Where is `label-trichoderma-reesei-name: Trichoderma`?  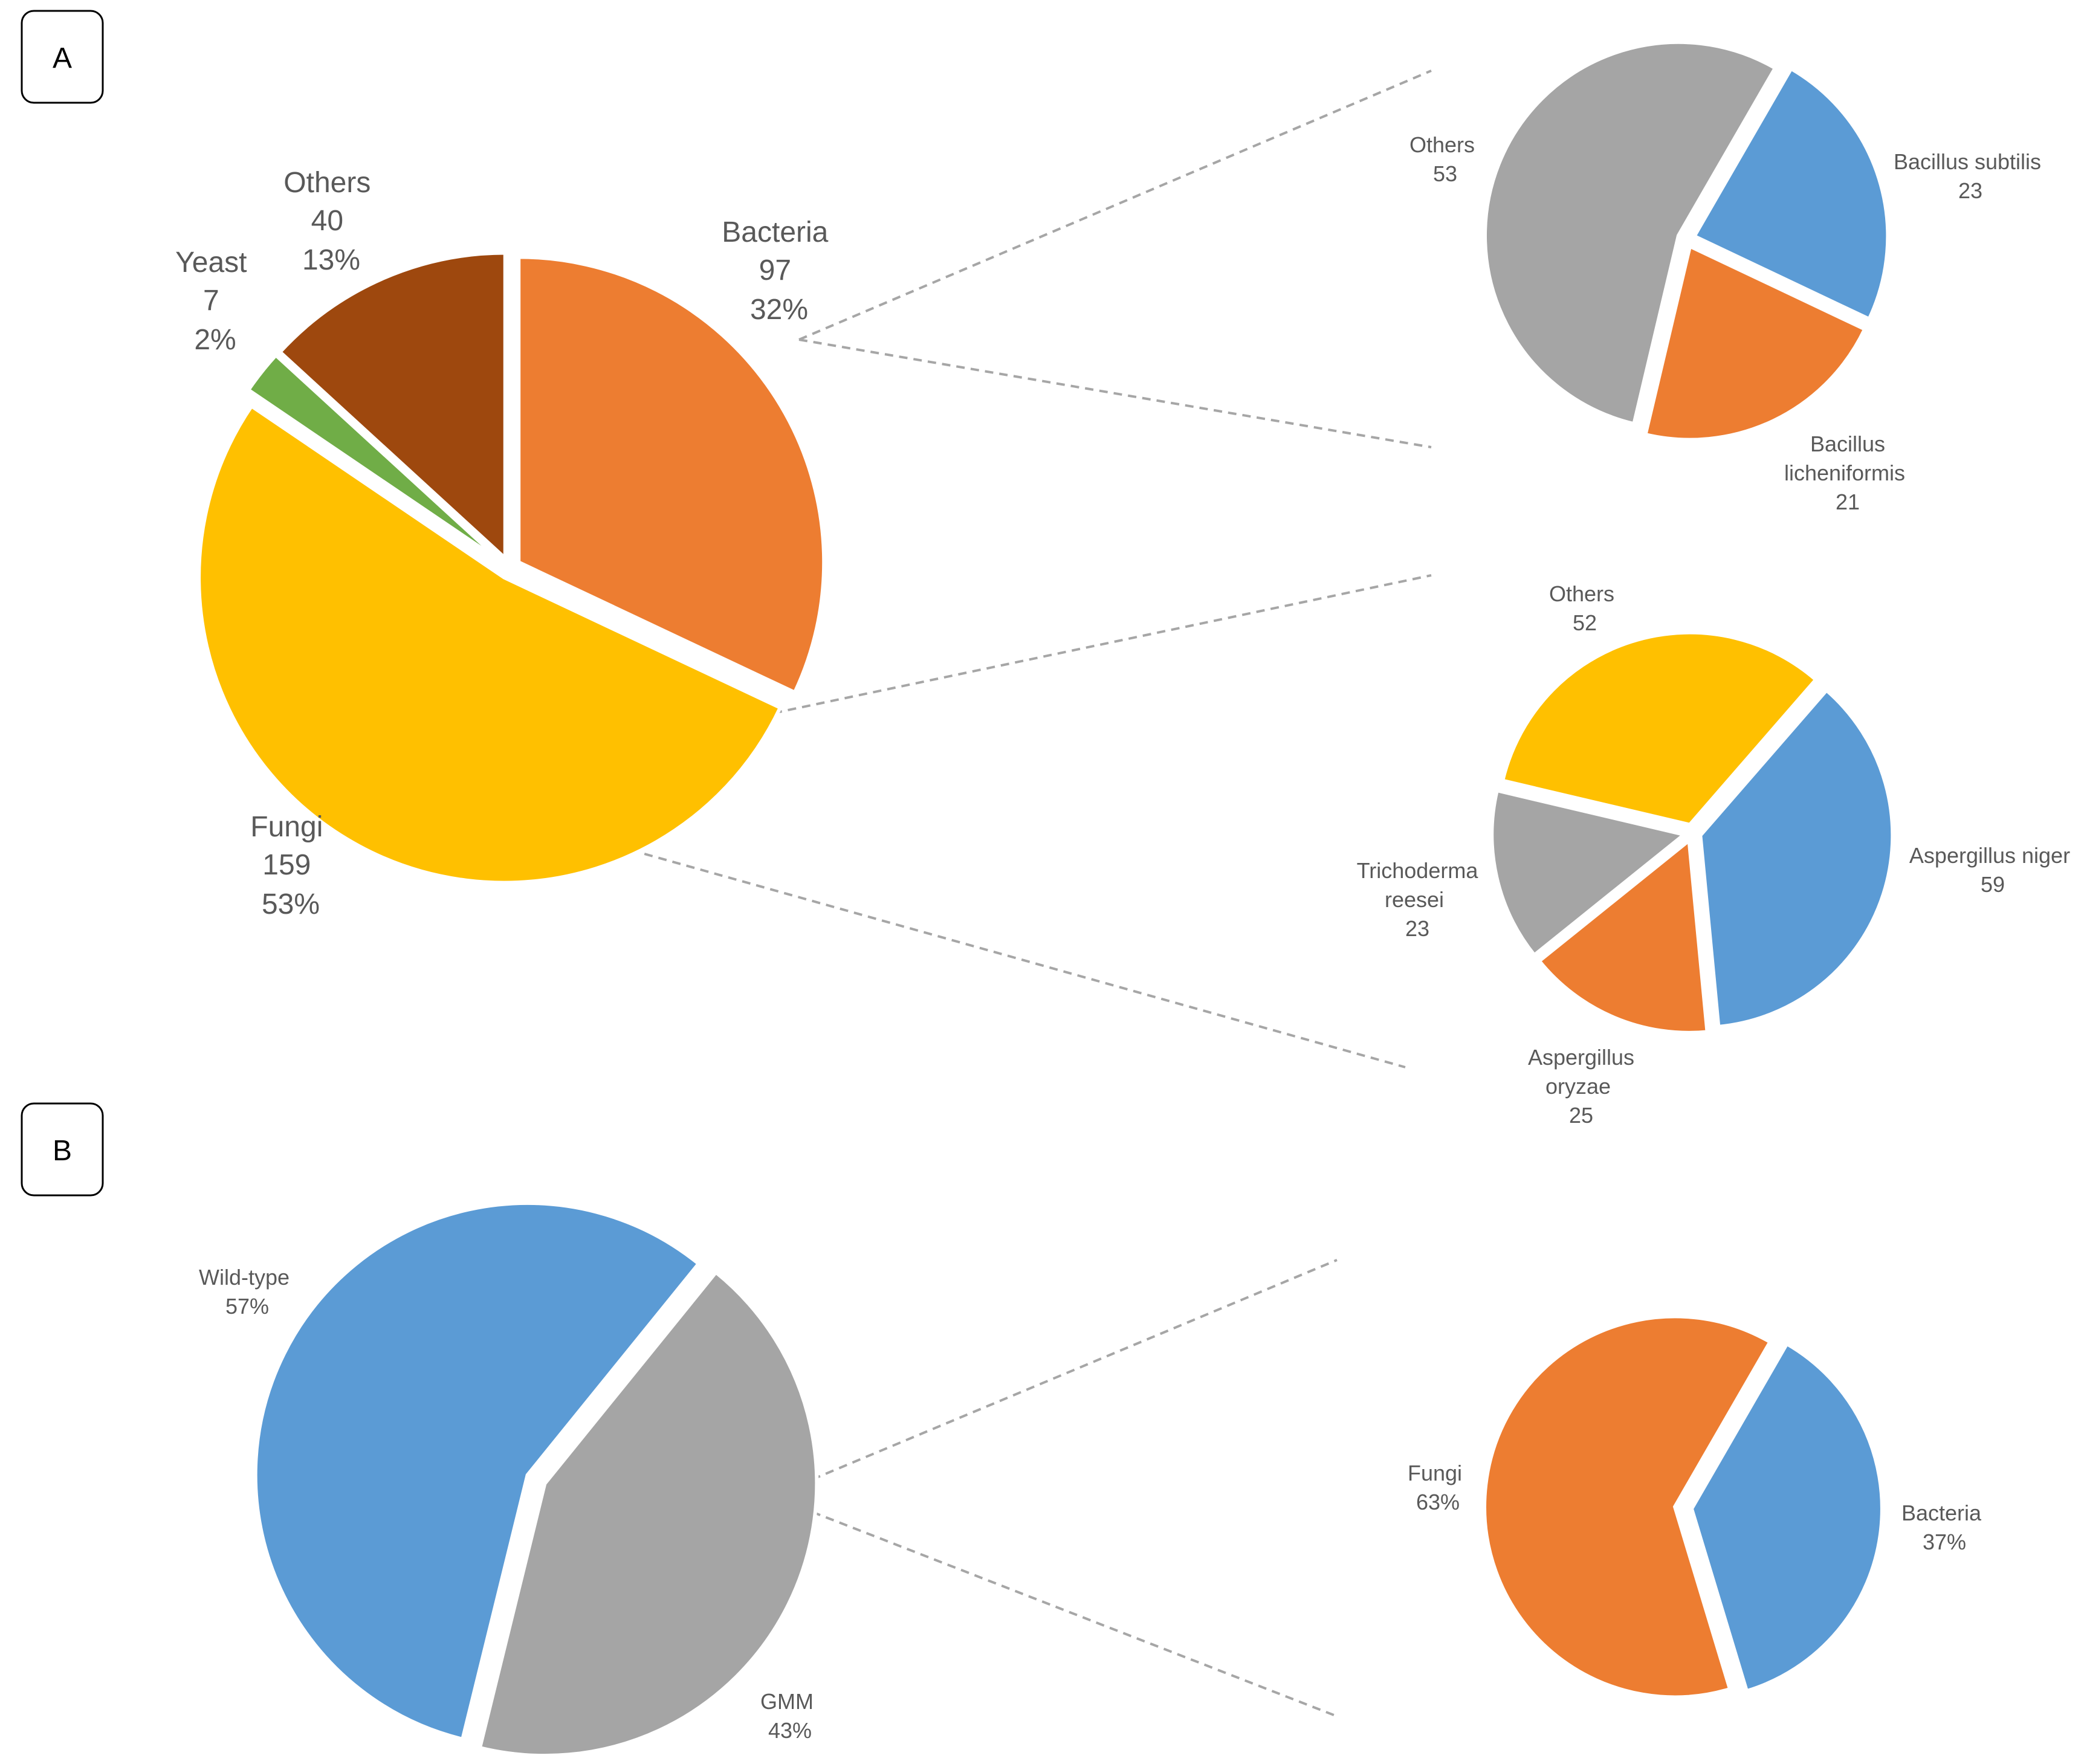
label-trichoderma-reesei-name: Trichoderma is located at coordinates (1418, 870).